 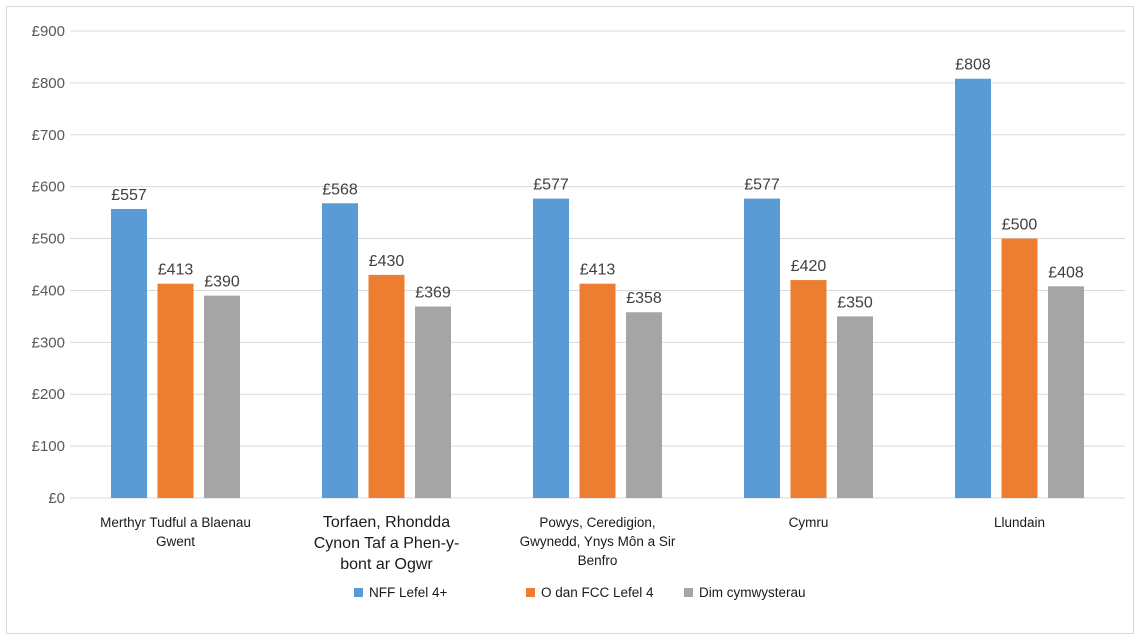 I want to click on data-label: £808, so click(x=973, y=65).